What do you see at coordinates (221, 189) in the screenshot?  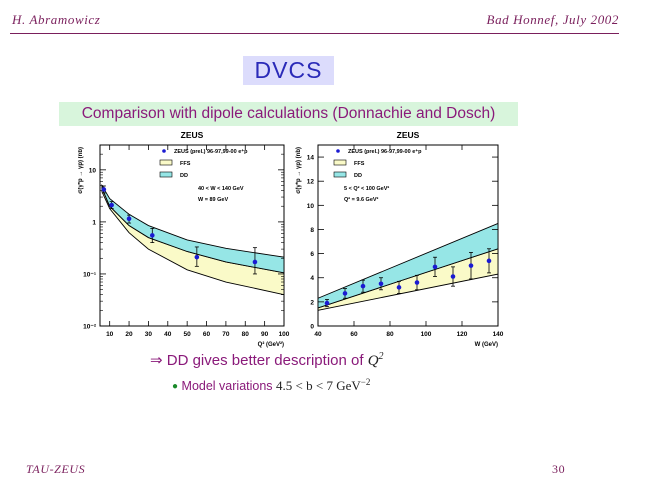 I see `chart-annotation: 40 < W < 140 GeV` at bounding box center [221, 189].